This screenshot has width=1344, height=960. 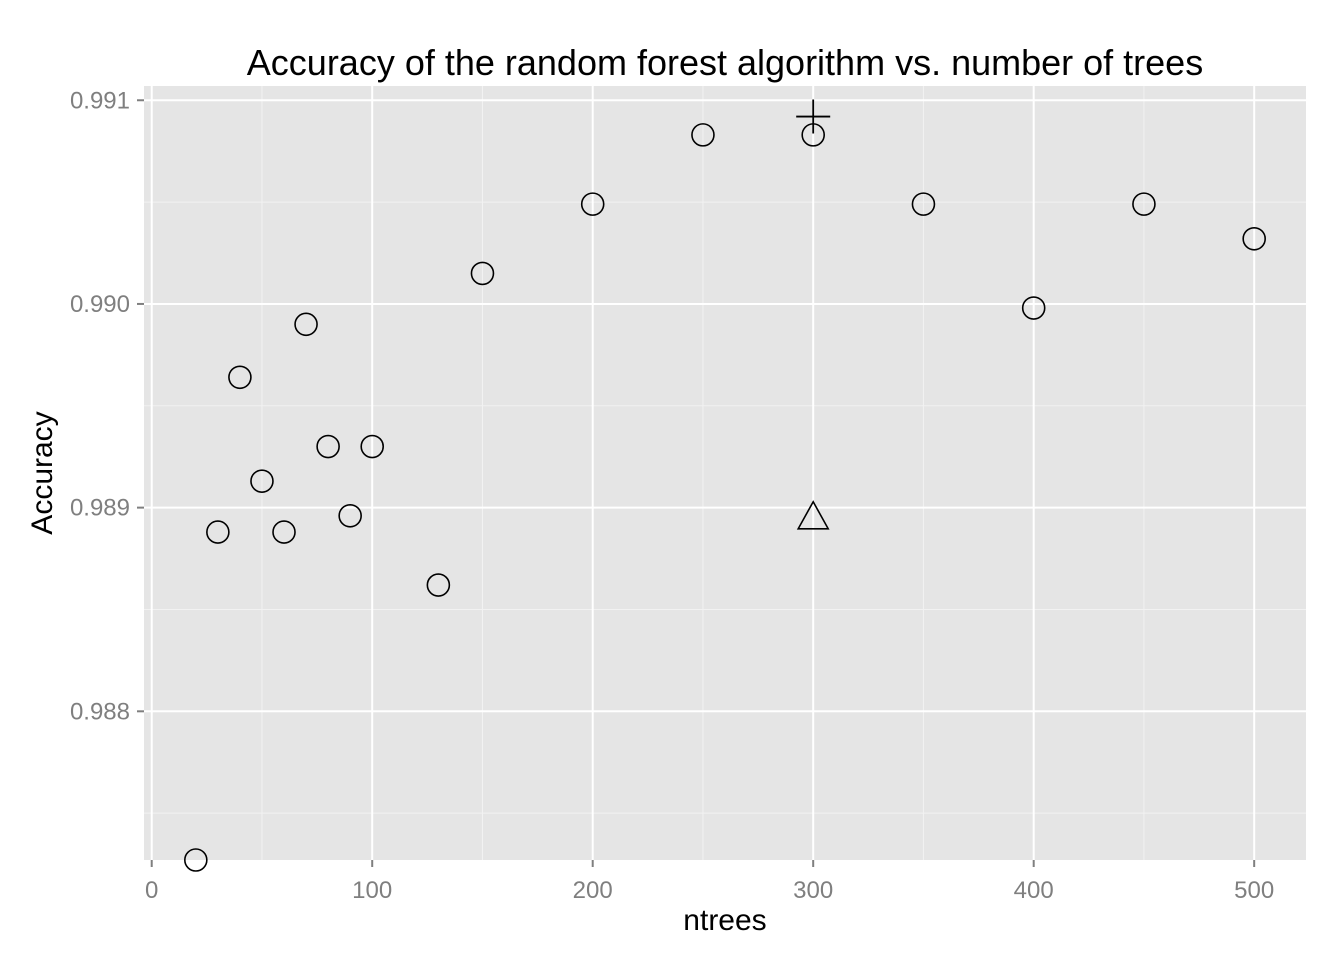 What do you see at coordinates (593, 890) in the screenshot?
I see `x-tick-label: 200` at bounding box center [593, 890].